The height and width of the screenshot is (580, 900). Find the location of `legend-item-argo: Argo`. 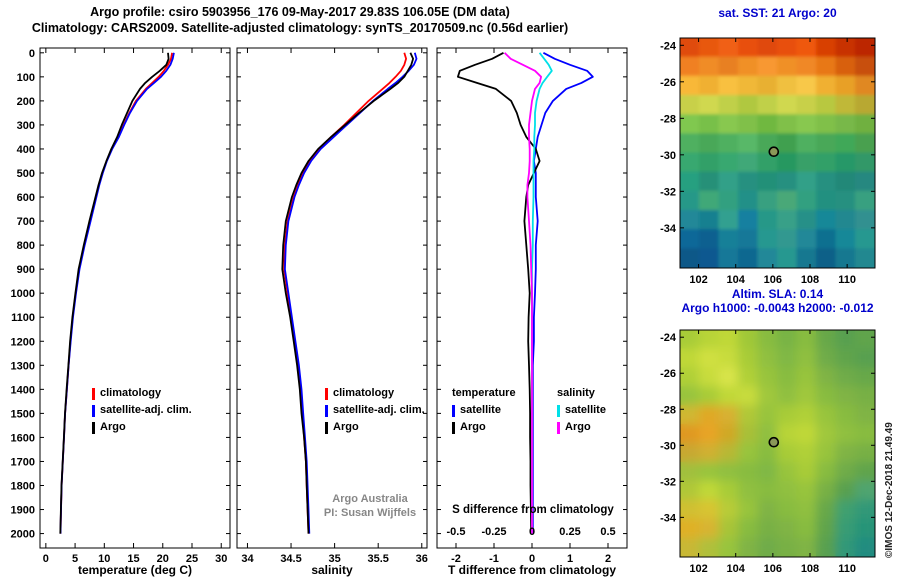

legend-item-argo: Argo is located at coordinates (375, 427).